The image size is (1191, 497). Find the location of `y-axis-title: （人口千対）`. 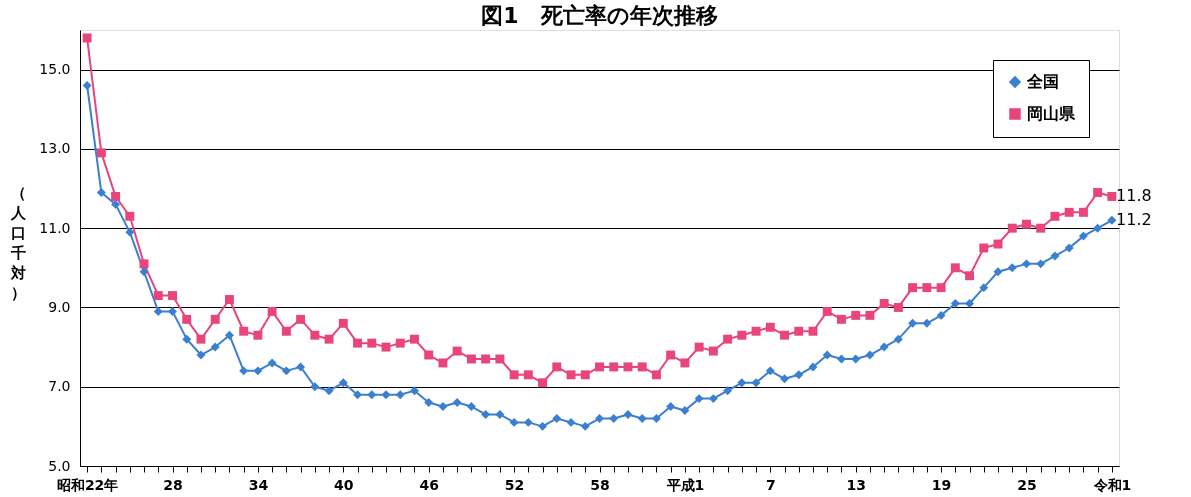

y-axis-title: （人口千対） is located at coordinates (18, 242).